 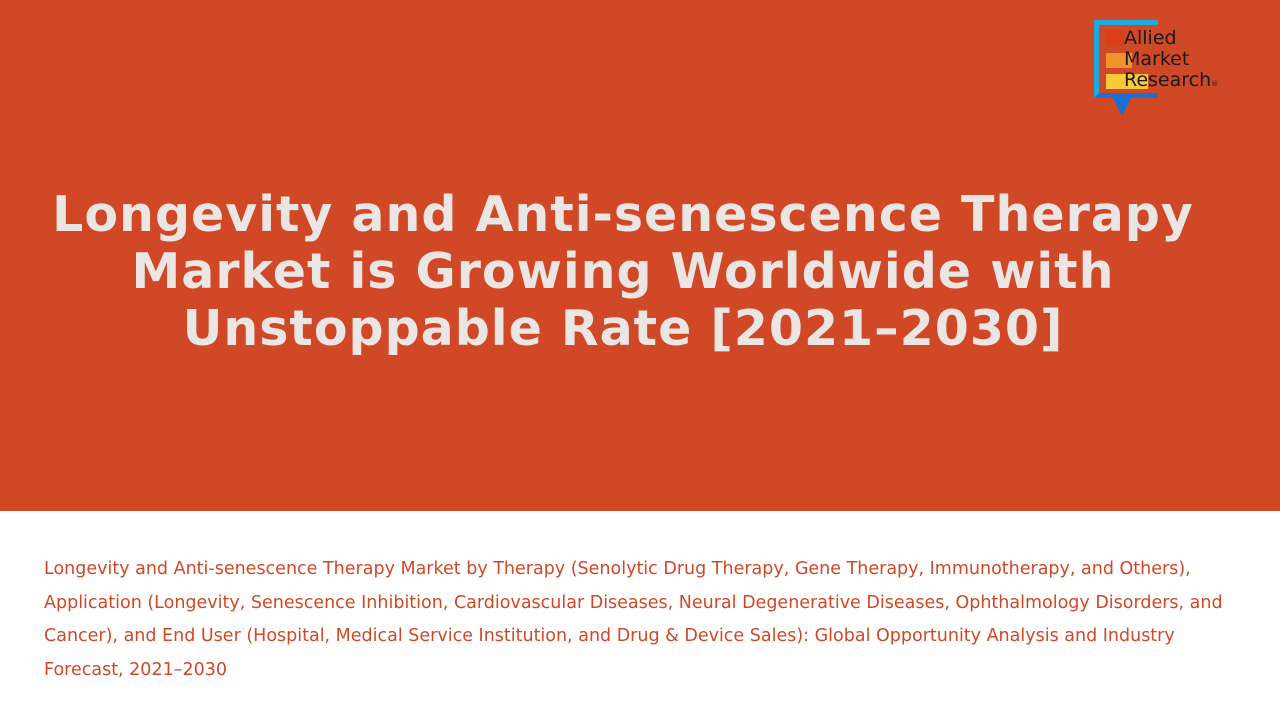 I want to click on logo-speech-tail, so click(x=1122, y=106).